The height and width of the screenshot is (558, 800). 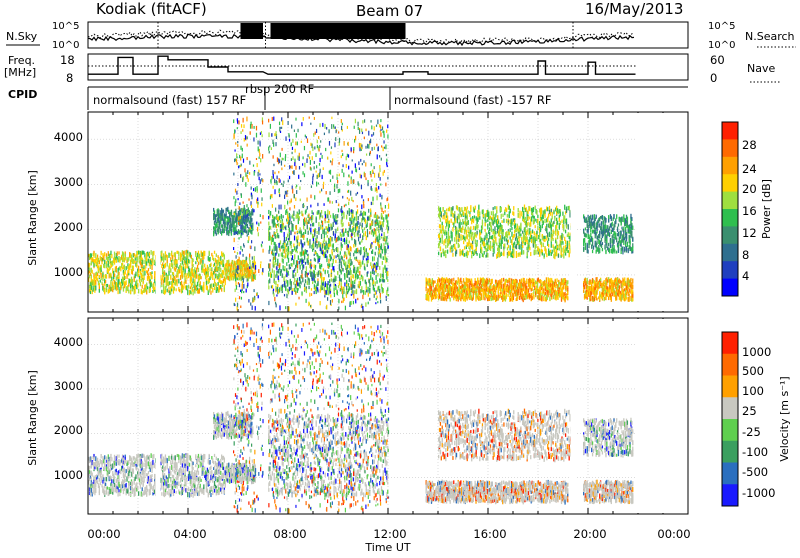 I want to click on beam-title: Beam 07, so click(x=389, y=11).